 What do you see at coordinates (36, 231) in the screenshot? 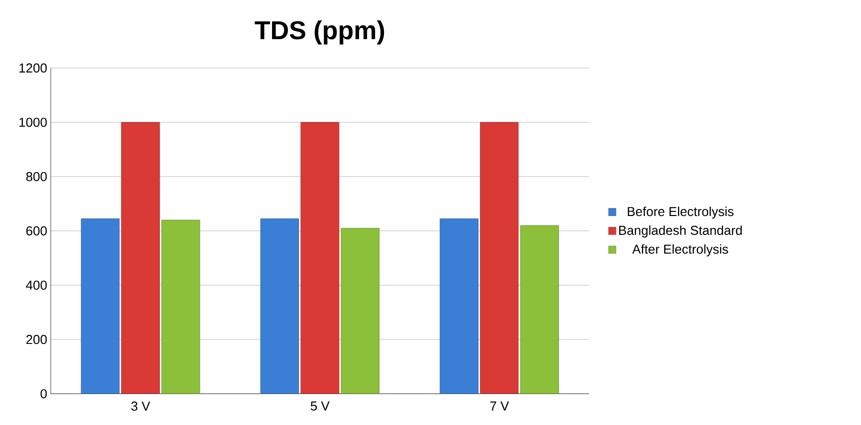
I see `y-tick-label: 600` at bounding box center [36, 231].